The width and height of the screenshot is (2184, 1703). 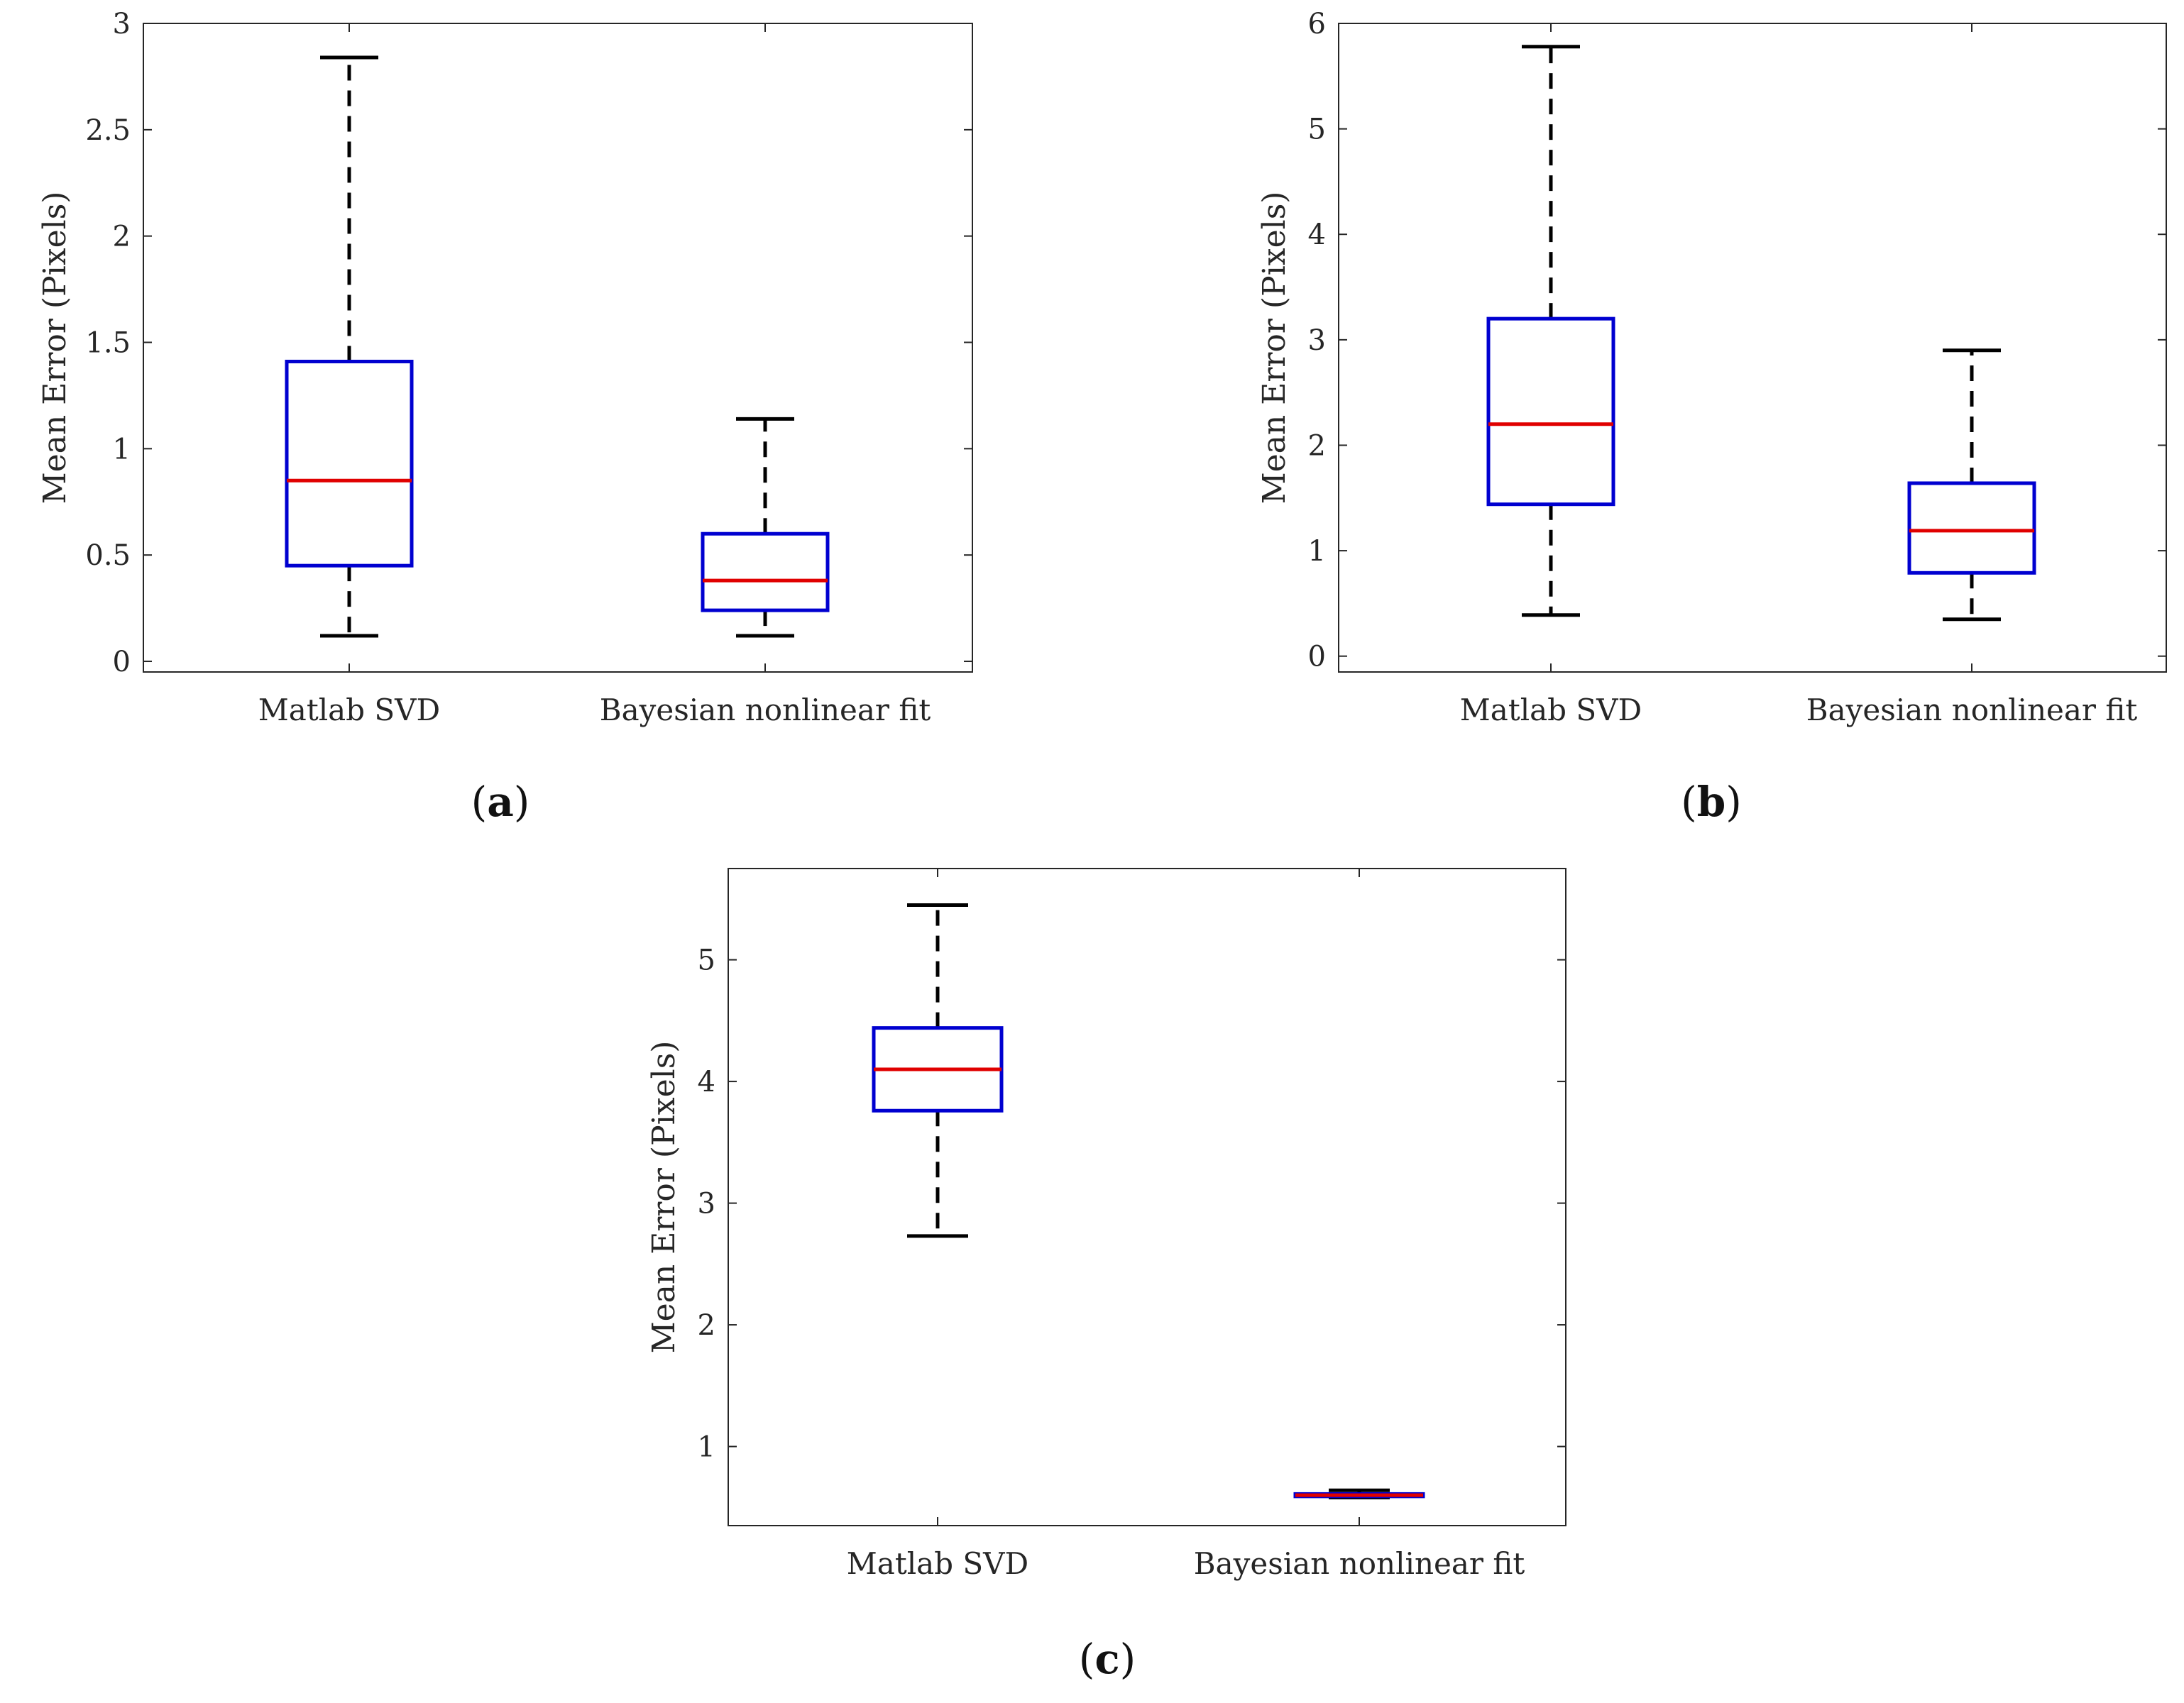 I want to click on y-axis-label-c: Mean Error (Pixels), so click(x=664, y=1197).